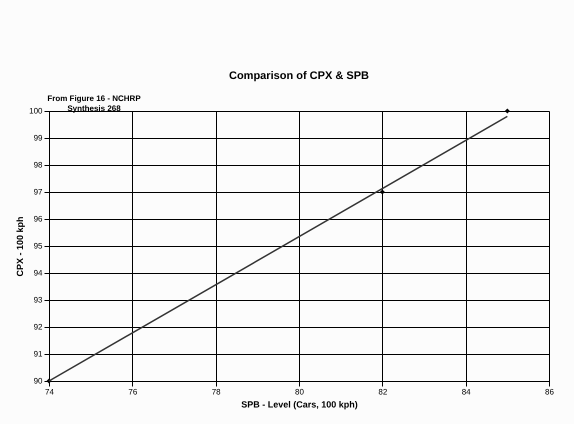 The height and width of the screenshot is (442, 588). I want to click on y-tick-label: 99, so click(39, 138).